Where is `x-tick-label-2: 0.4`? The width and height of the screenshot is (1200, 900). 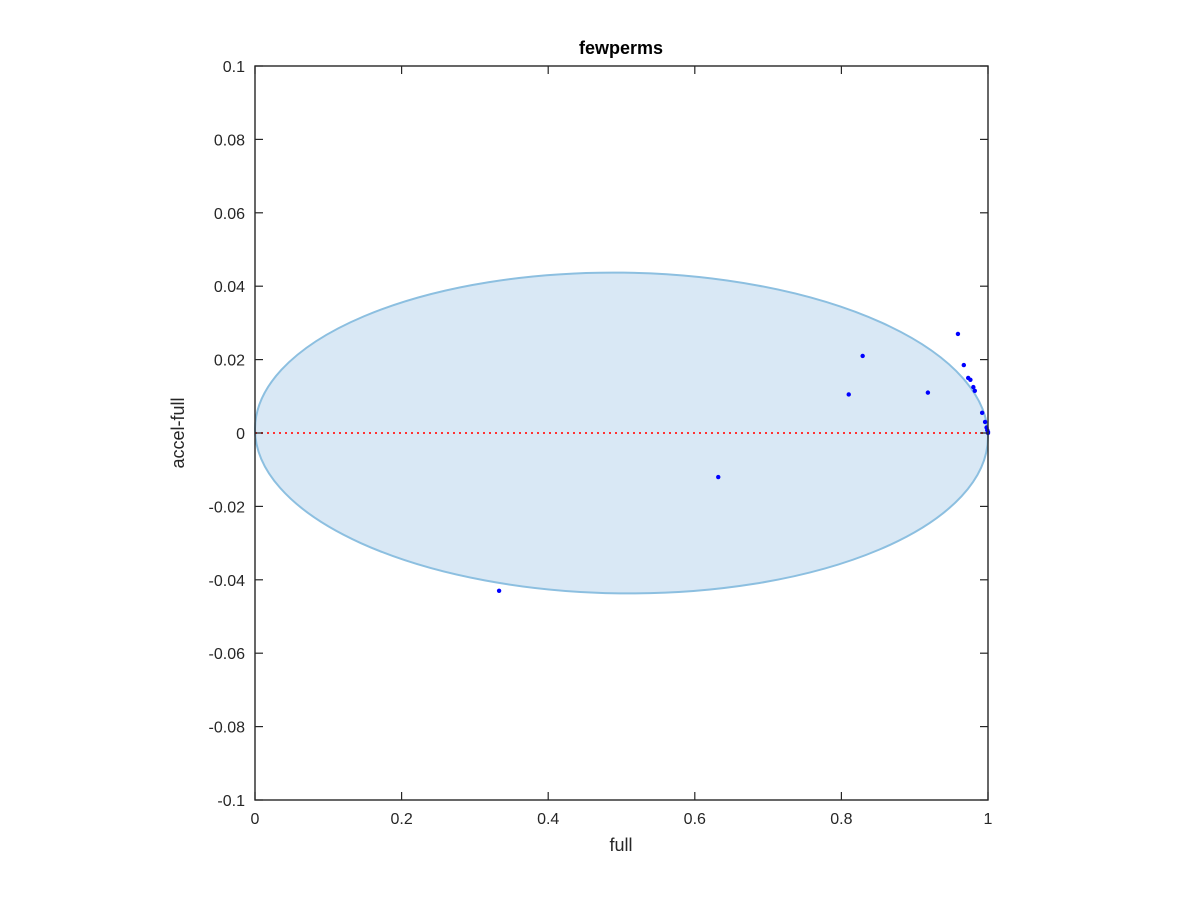 x-tick-label-2: 0.4 is located at coordinates (548, 819).